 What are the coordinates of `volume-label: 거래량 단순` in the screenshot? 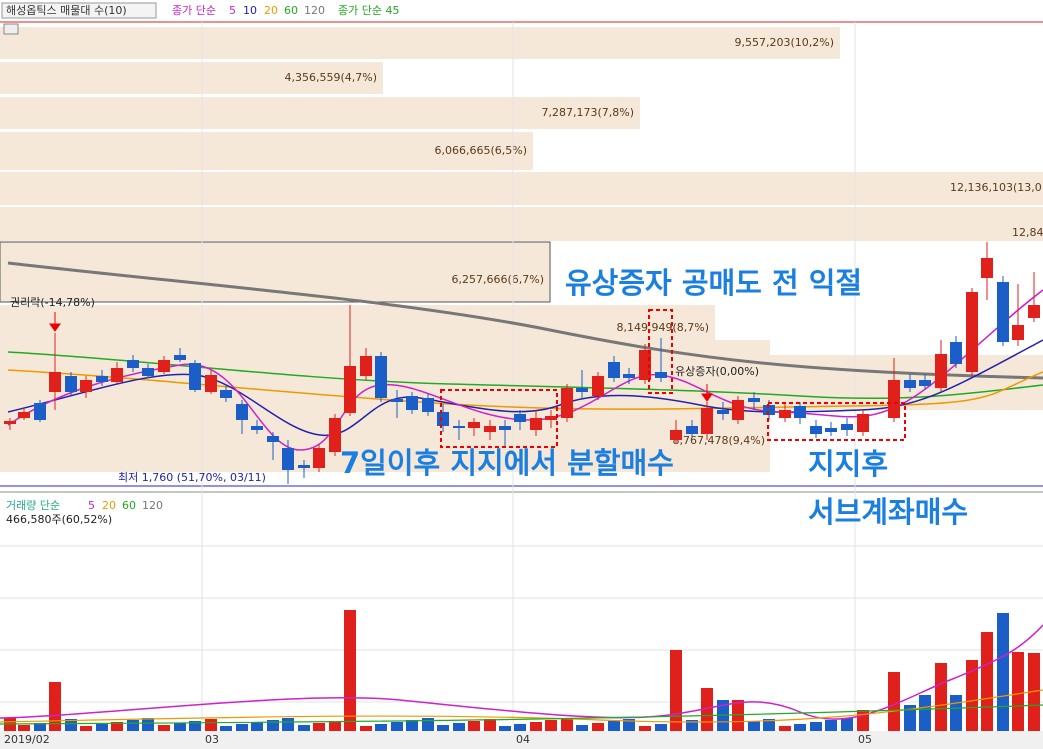 It's located at (33, 505).